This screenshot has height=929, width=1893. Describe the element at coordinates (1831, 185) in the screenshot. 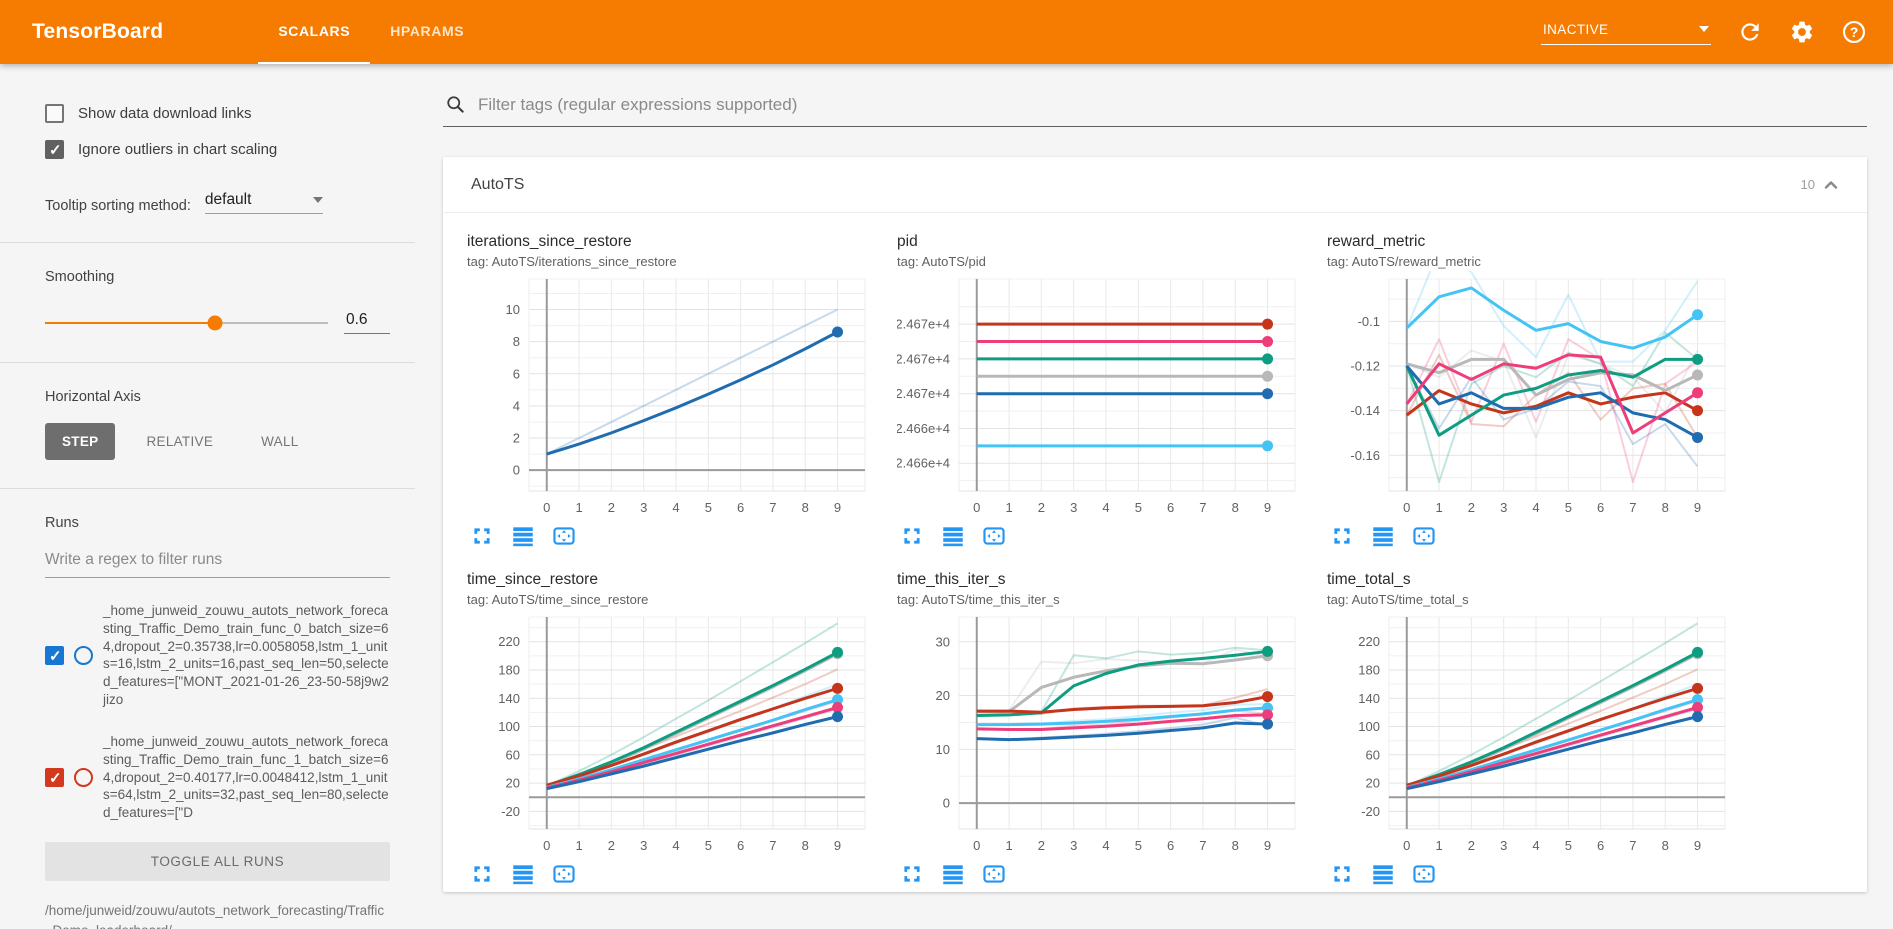

I see `collapse-chevron-icon` at that location.